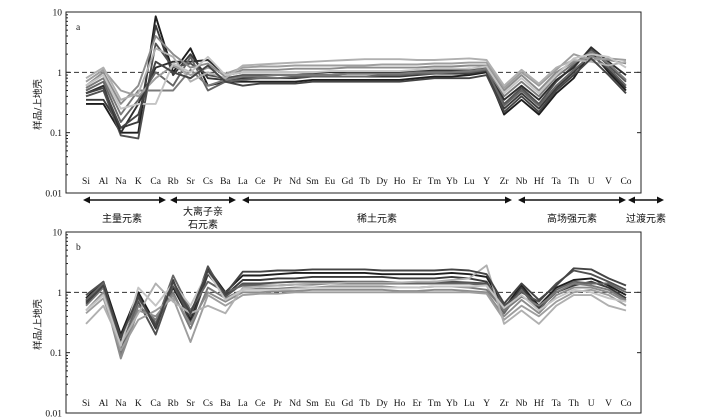 This screenshot has height=417, width=708. What do you see at coordinates (417, 404) in the screenshot?
I see `x-tick-label: Er` at bounding box center [417, 404].